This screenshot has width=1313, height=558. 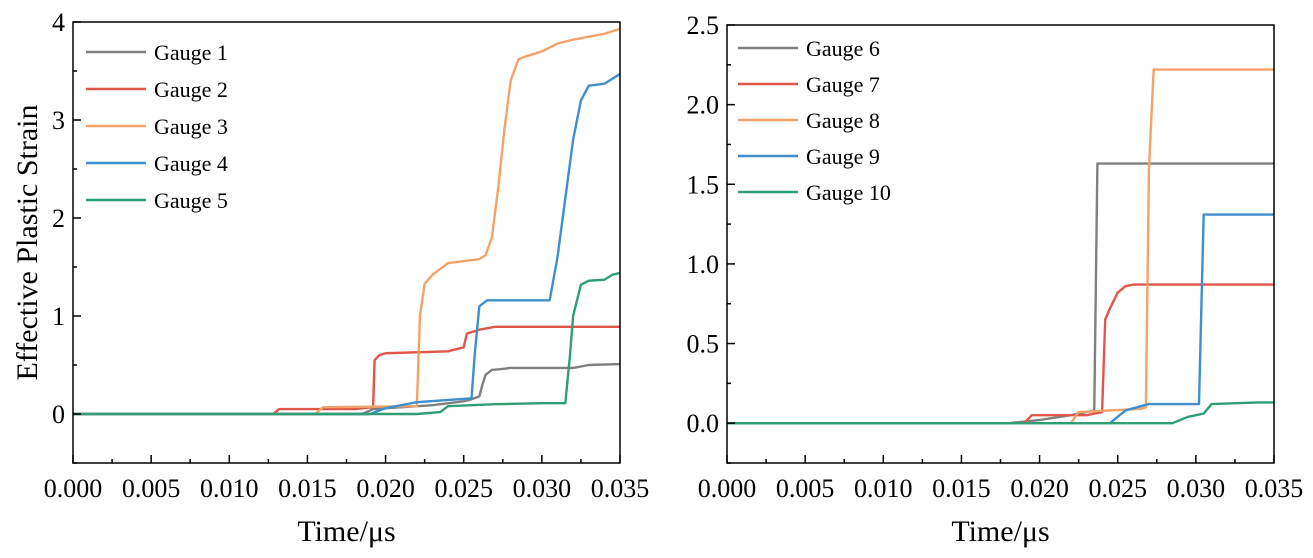 What do you see at coordinates (703, 344) in the screenshot?
I see `y-tick-label: 0.5` at bounding box center [703, 344].